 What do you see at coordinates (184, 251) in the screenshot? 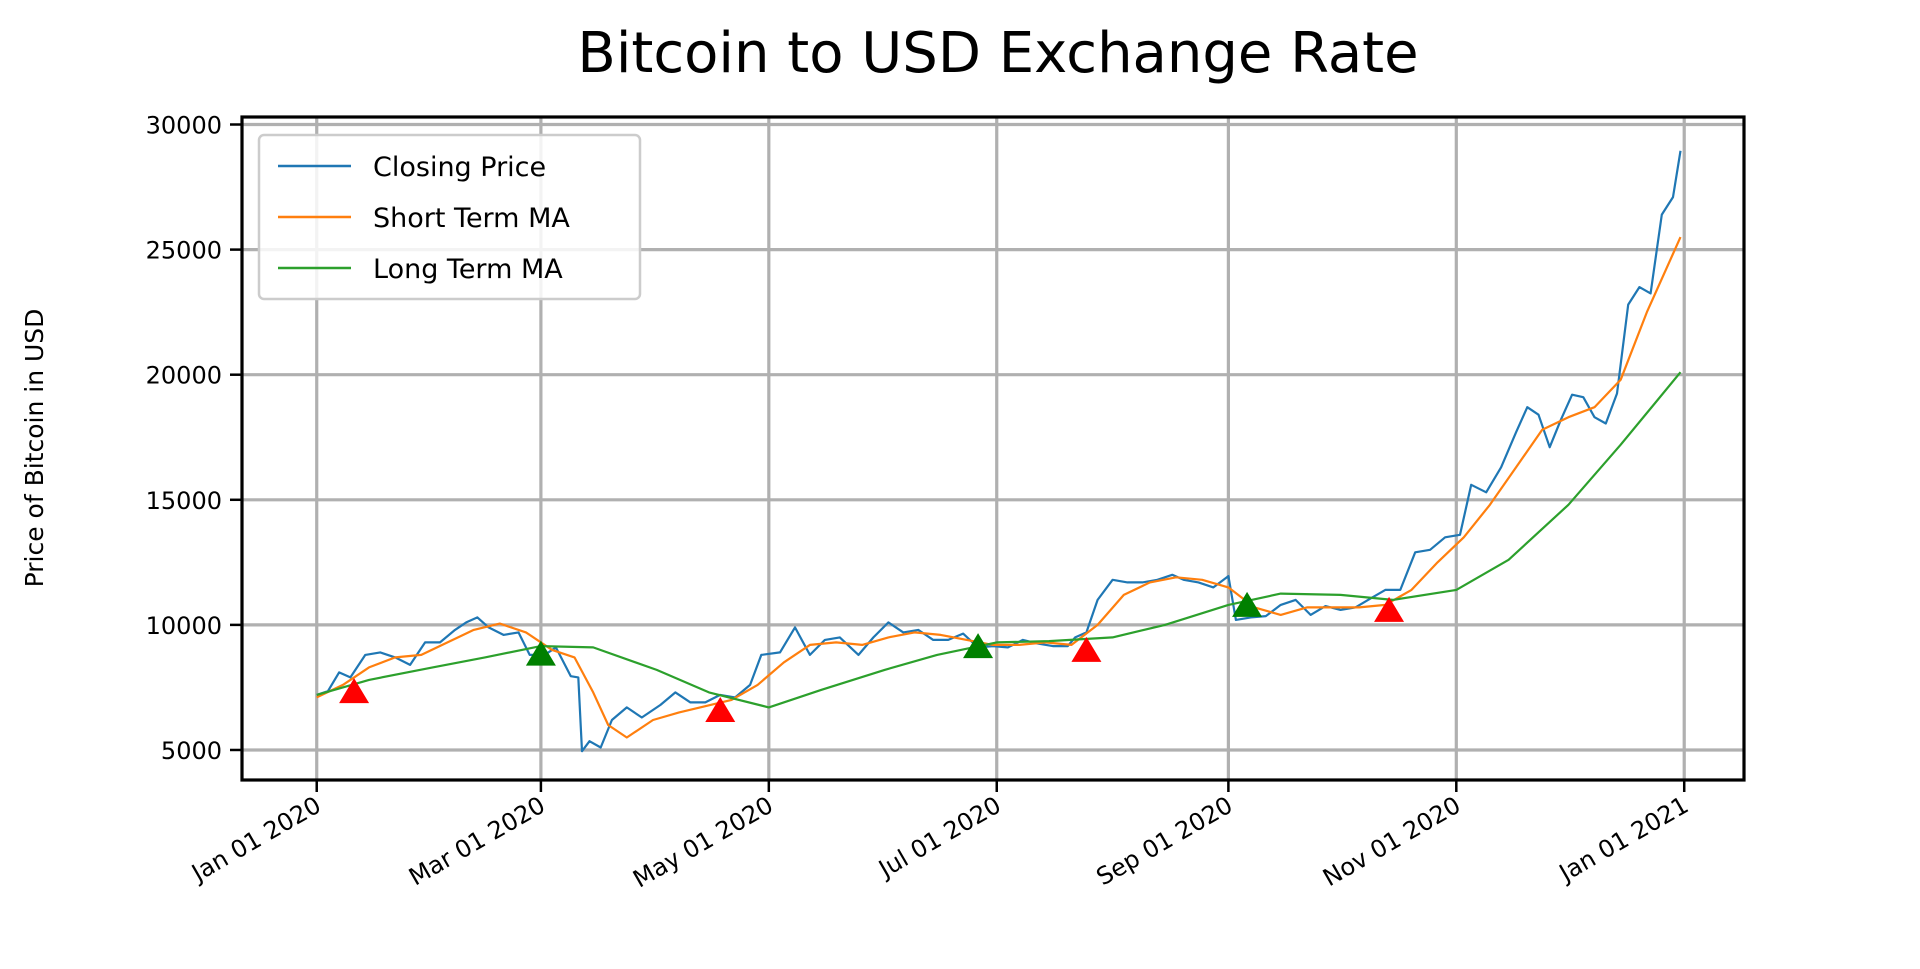
I see `y-tick-label: 25000` at bounding box center [184, 251].